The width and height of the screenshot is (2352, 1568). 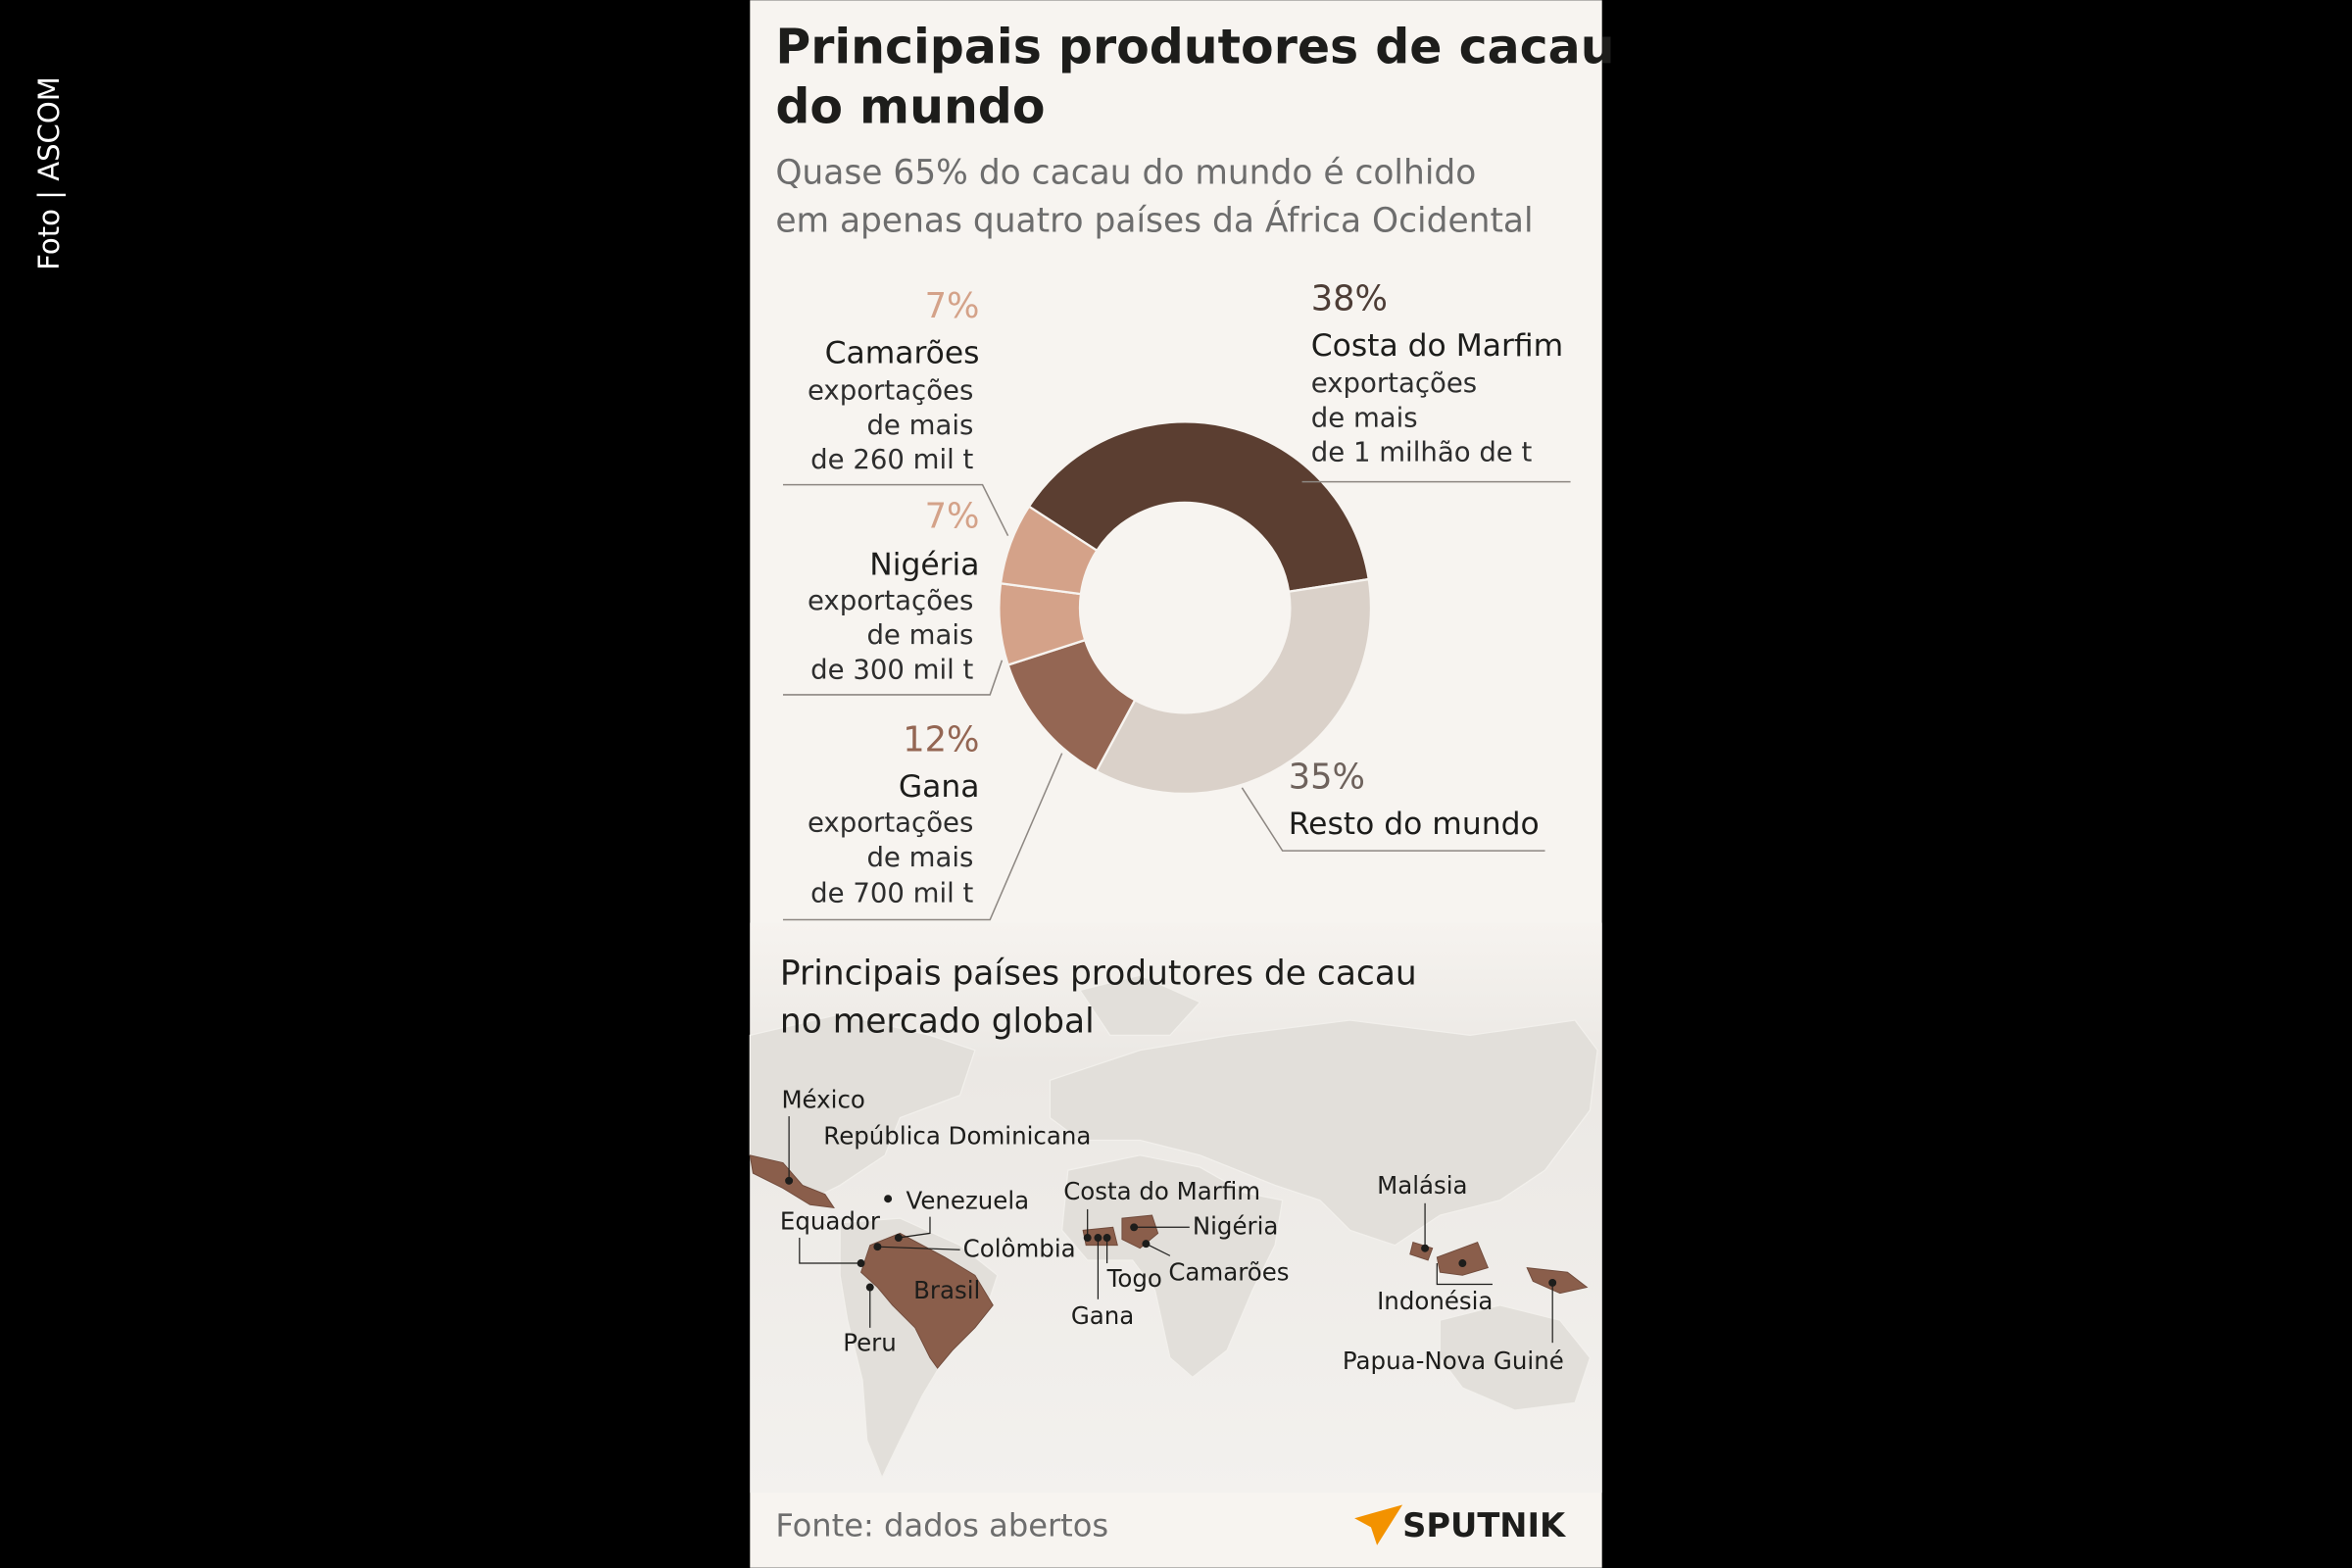 I want to click on map-title: Principais países produtores de cacau, so click(x=1098, y=974).